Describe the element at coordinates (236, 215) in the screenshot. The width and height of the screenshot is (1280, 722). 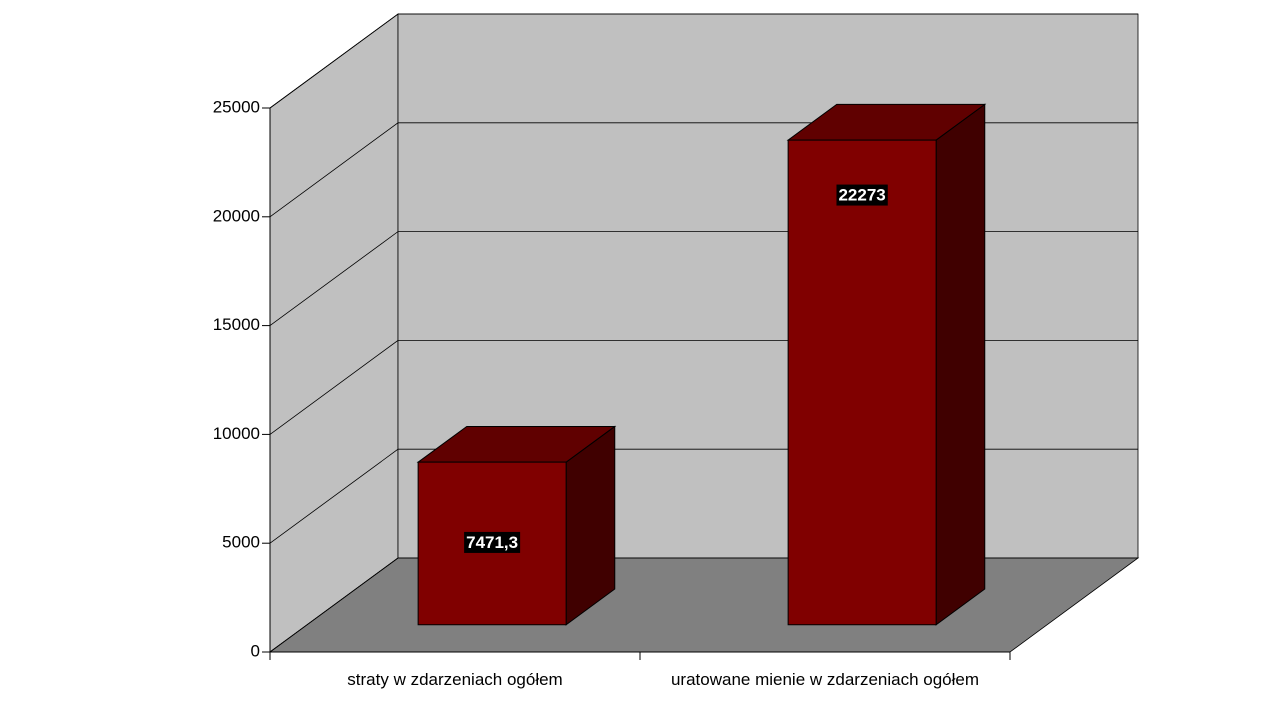
I see `y-tick-label: 20000` at that location.